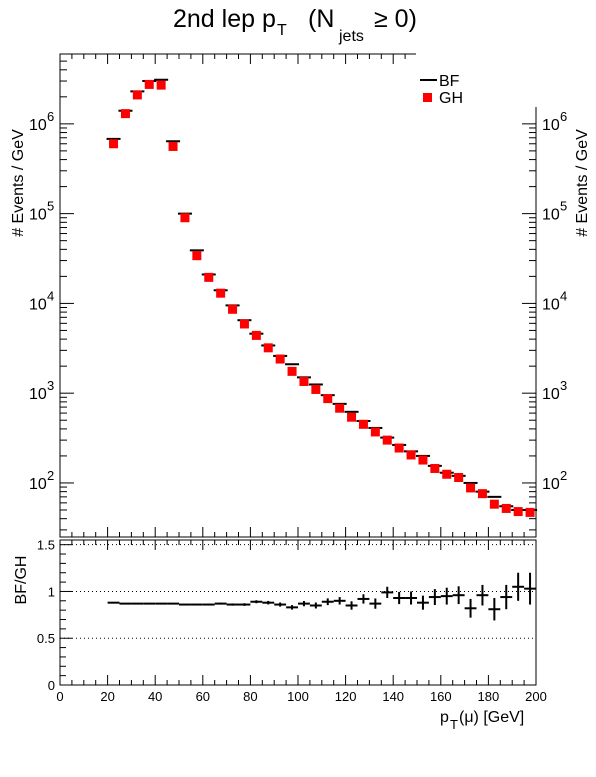  I want to click on chart-title: 2nd lep p T (N jets ≥ 0), so click(295, 25).